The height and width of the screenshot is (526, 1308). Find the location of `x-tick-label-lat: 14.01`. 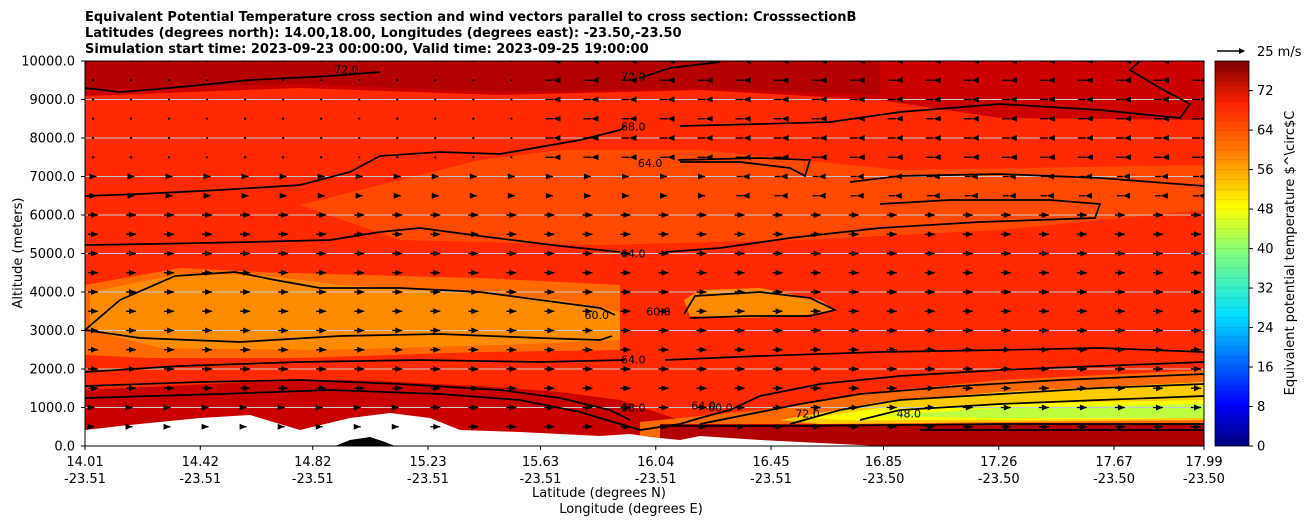

x-tick-label-lat: 14.01 is located at coordinates (84, 462).